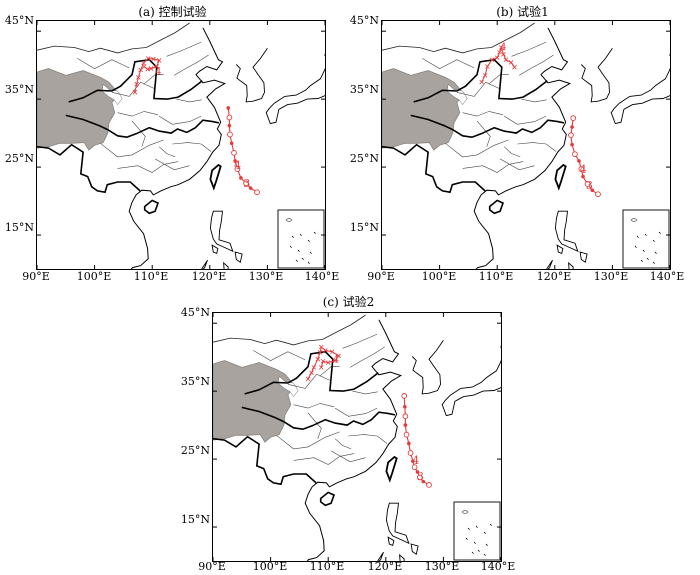 The width and height of the screenshot is (700, 575). What do you see at coordinates (589, 185) in the screenshot?
I see `track-day-label: 3` at bounding box center [589, 185].